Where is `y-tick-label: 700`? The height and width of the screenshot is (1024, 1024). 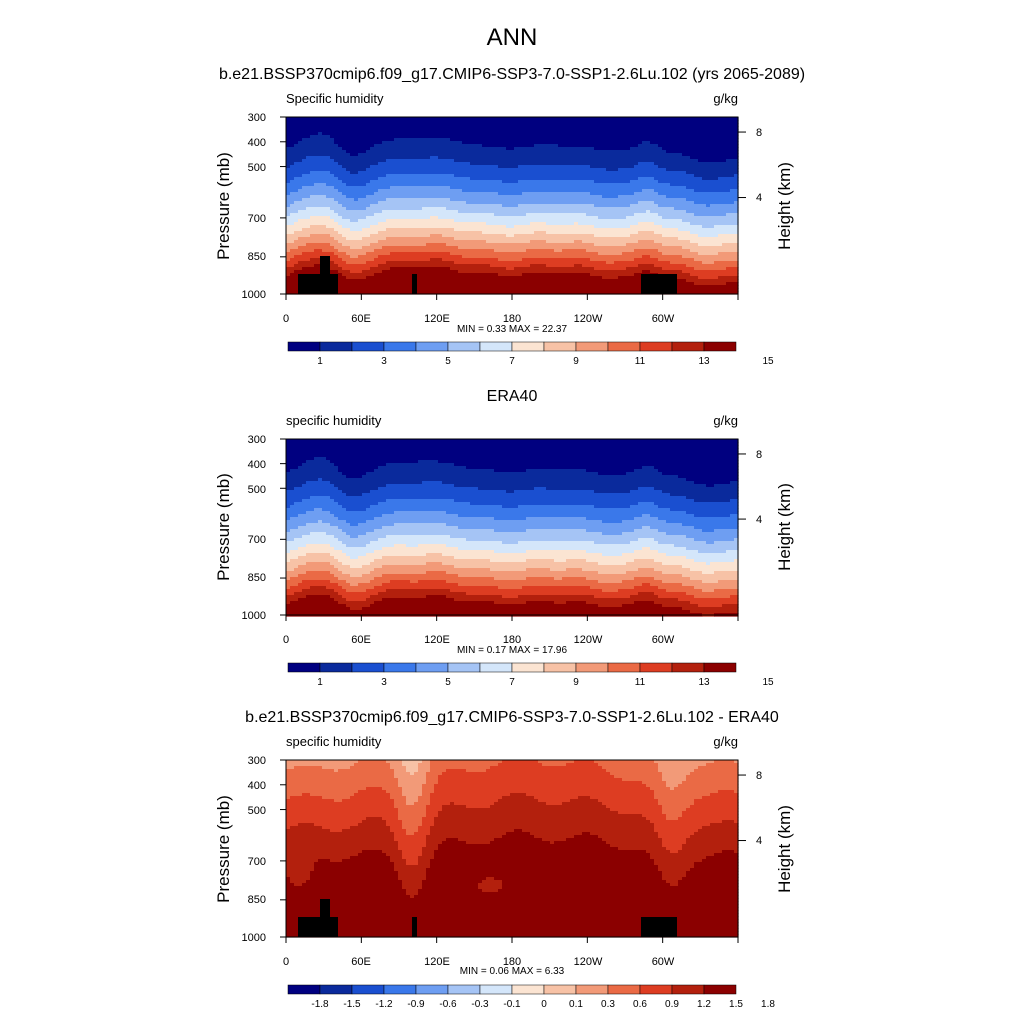 y-tick-label: 700 is located at coordinates (257, 862).